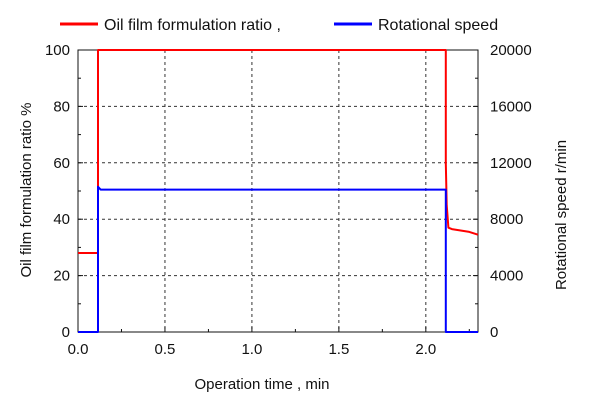  Describe the element at coordinates (502, 191) in the screenshot. I see `right-y-axis: 0 4000 8000 12000 16000 20000` at that location.